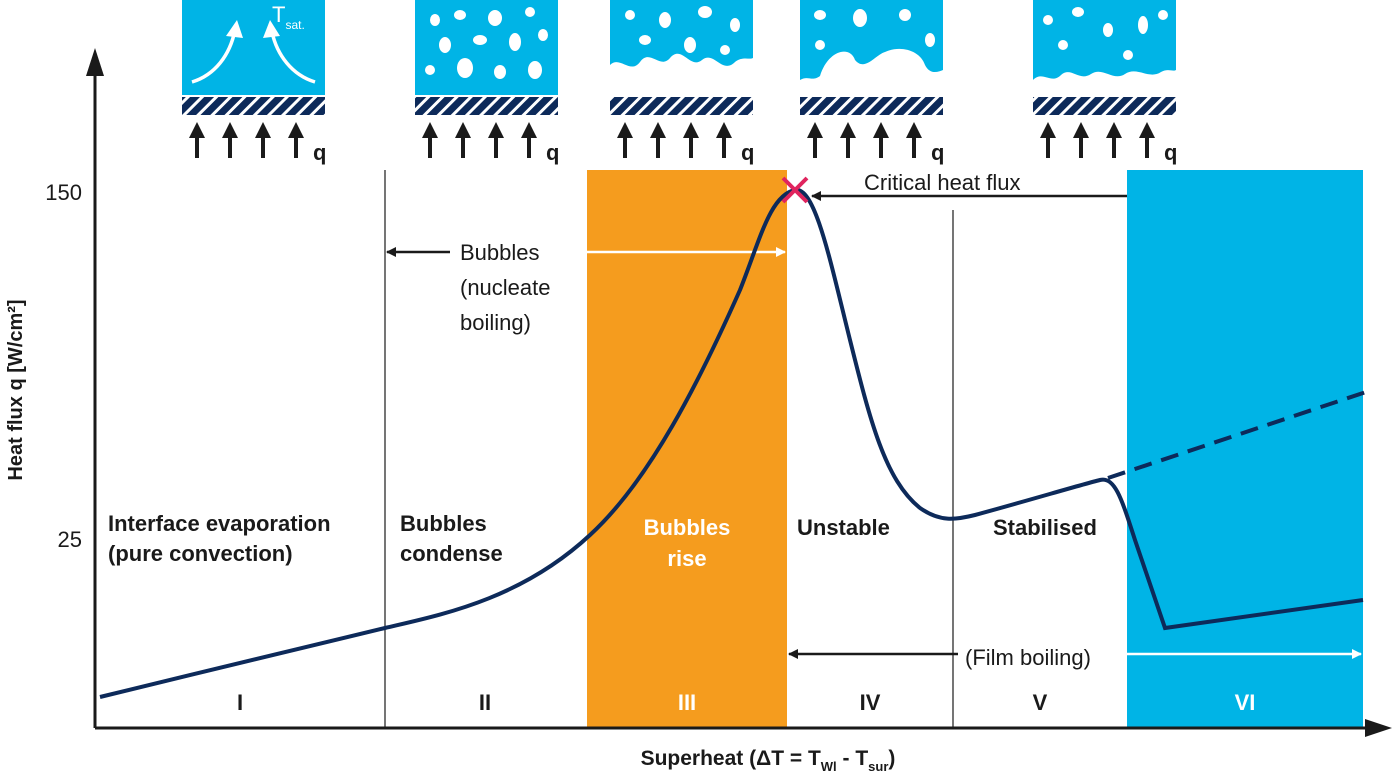  I want to click on region-label: Unstable, so click(843, 527).